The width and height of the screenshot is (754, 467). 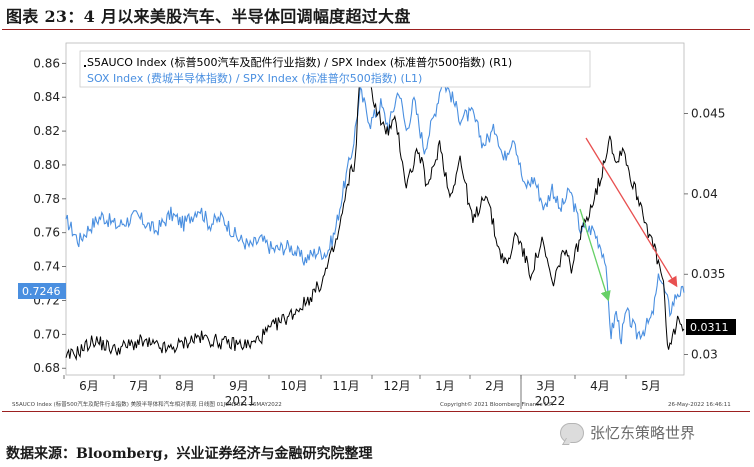 I want to click on left-tick-label: 0.70, so click(x=46, y=334).